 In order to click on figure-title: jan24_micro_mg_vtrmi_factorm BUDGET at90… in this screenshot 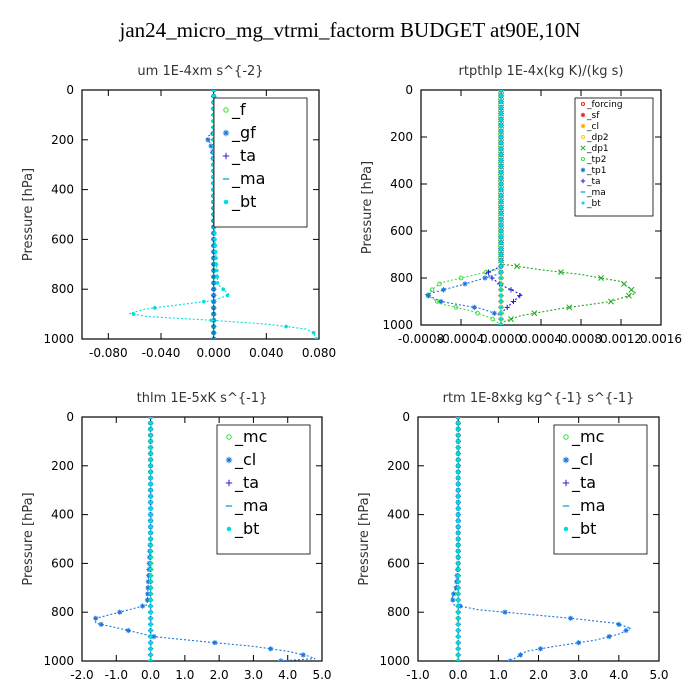, I will do `click(350, 30)`.